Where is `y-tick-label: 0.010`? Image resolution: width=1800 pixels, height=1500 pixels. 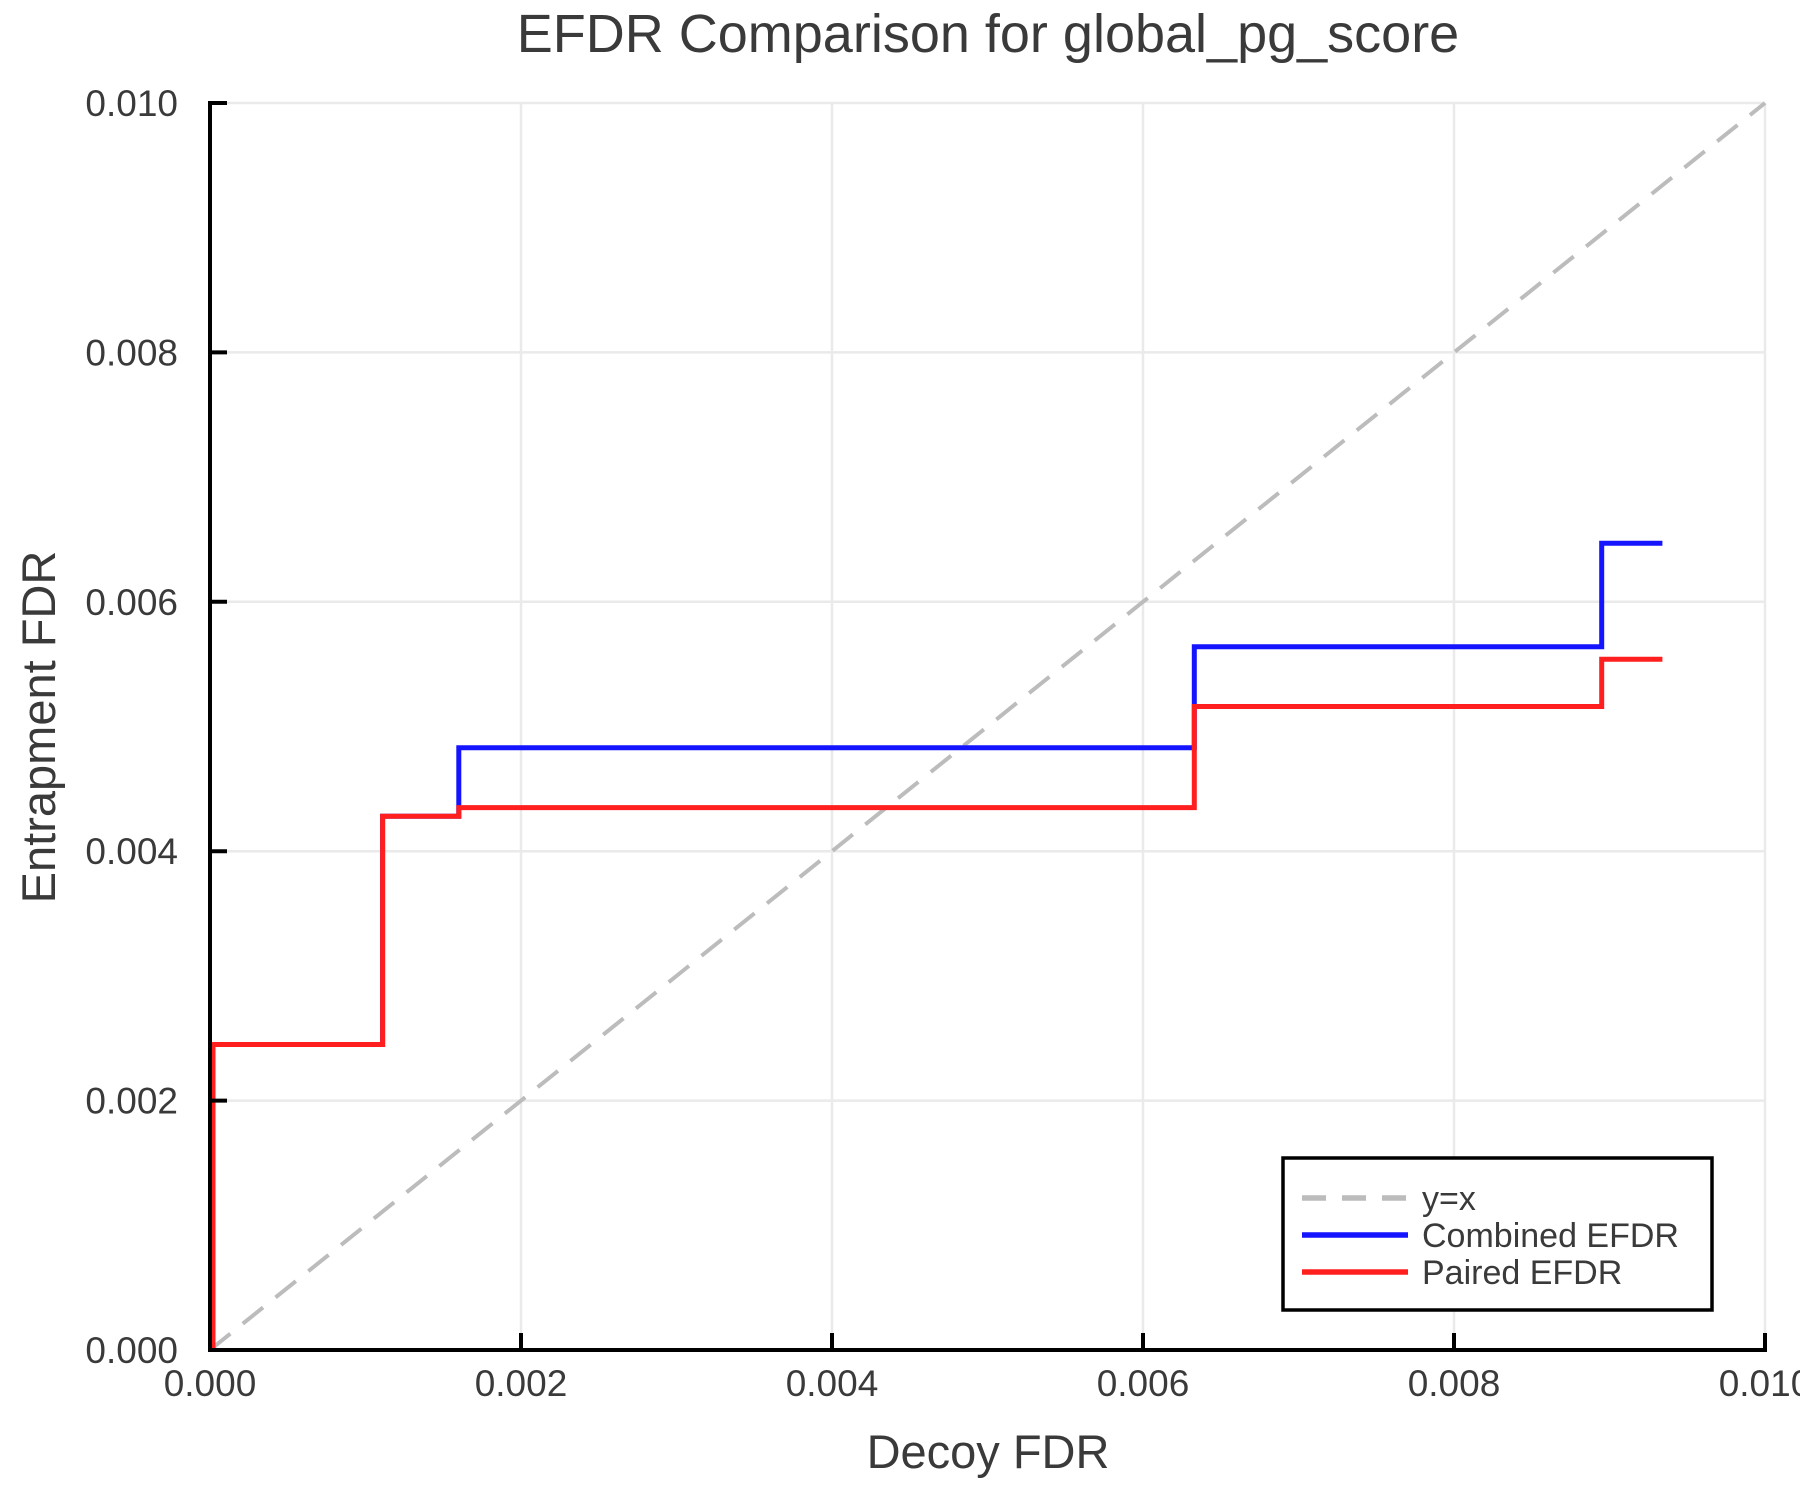
y-tick-label: 0.010 is located at coordinates (131, 103).